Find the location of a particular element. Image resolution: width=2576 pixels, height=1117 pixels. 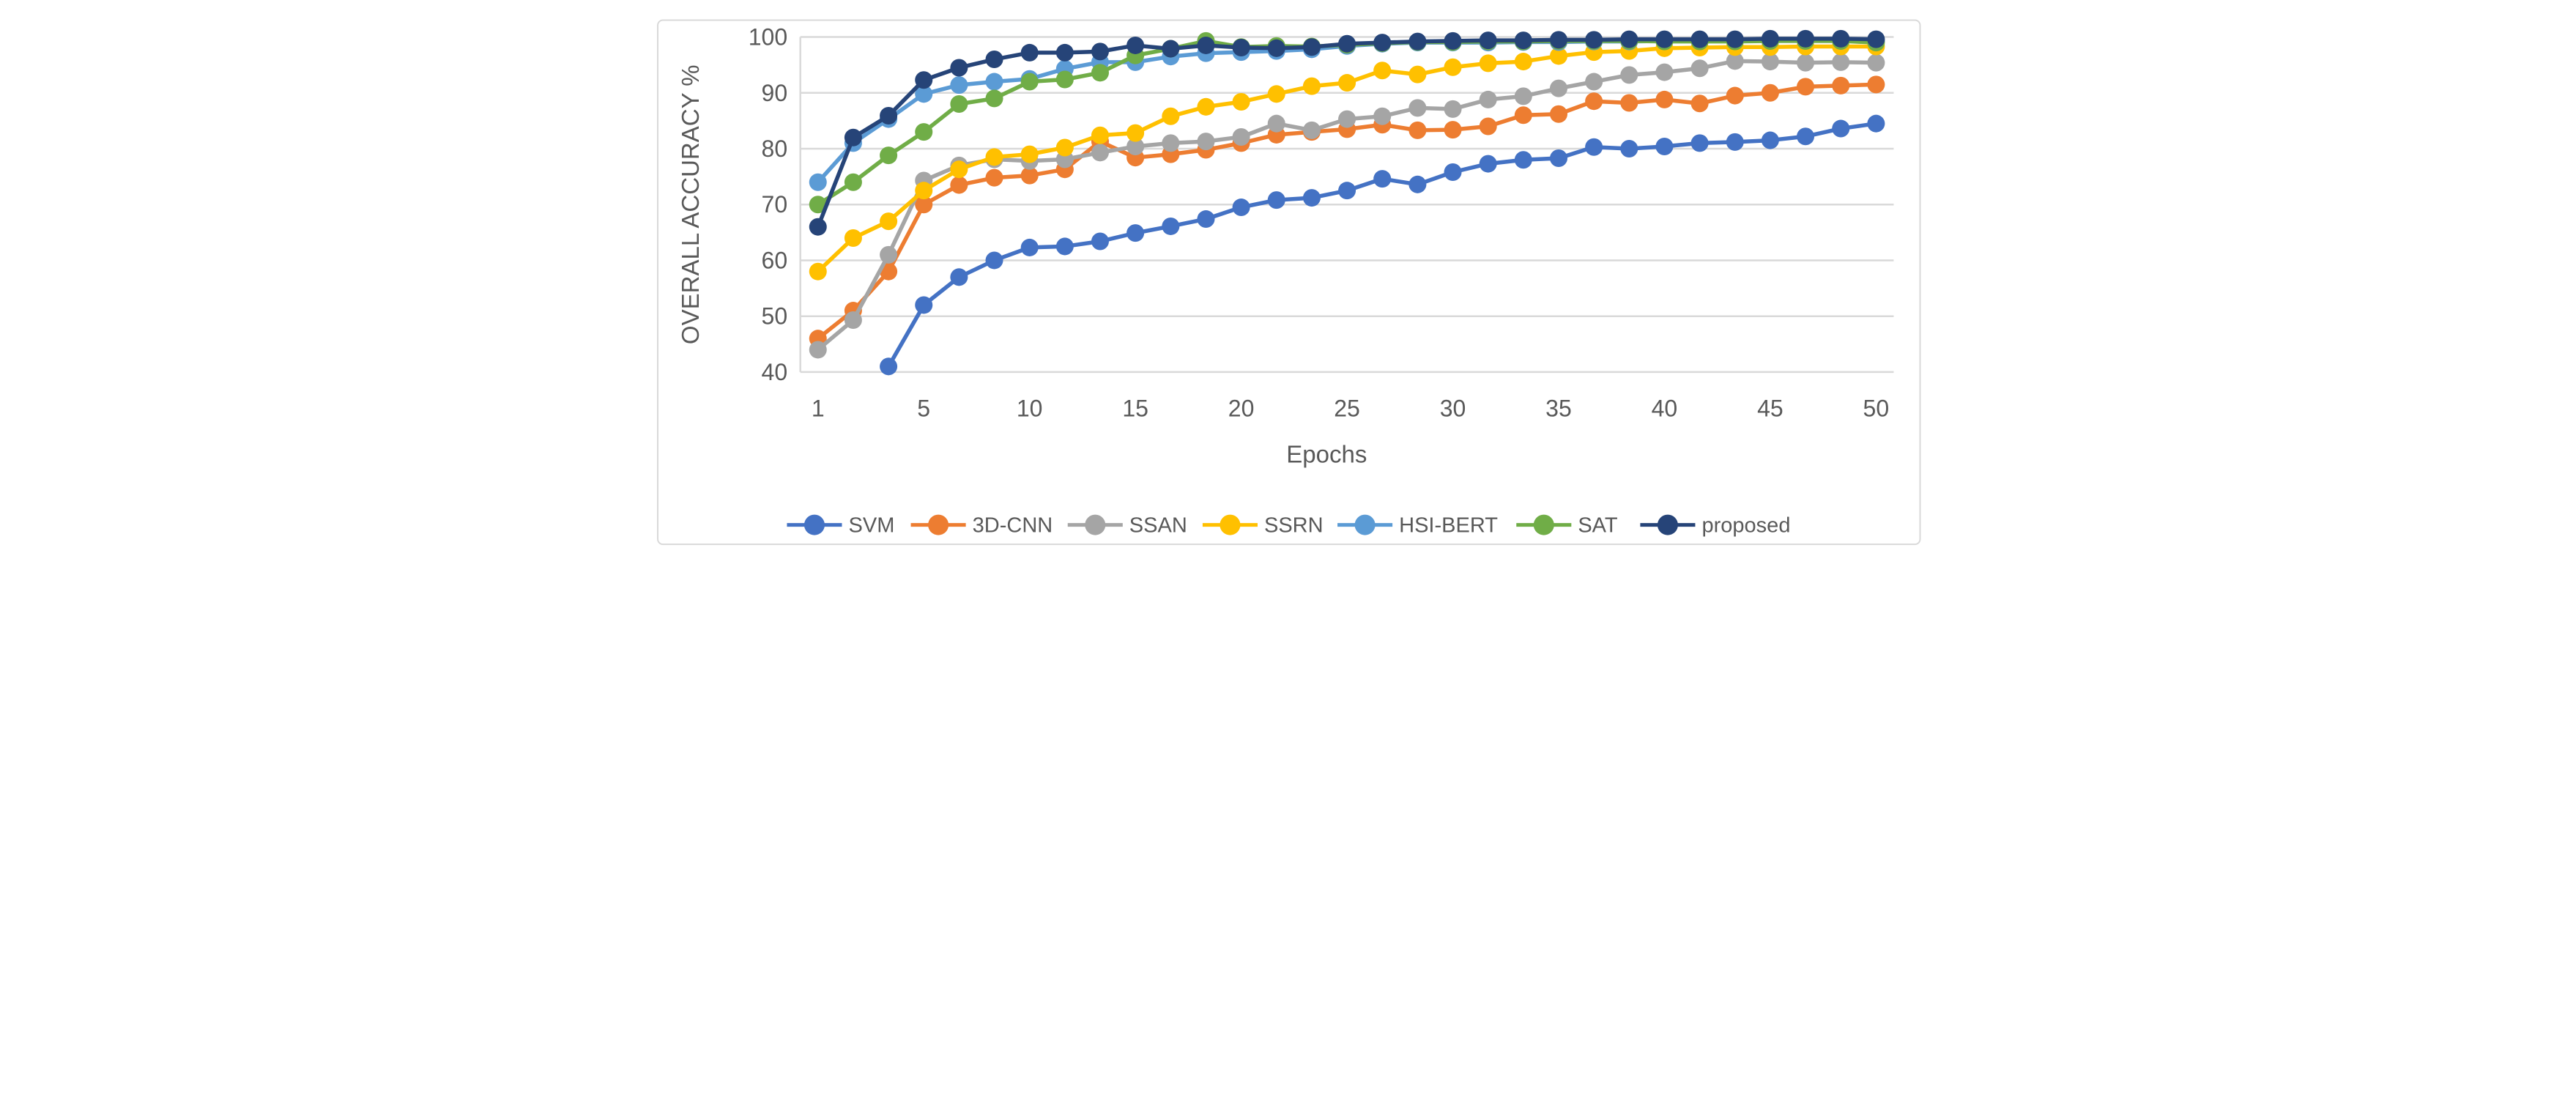

y-tick-80: 80 is located at coordinates (774, 149).